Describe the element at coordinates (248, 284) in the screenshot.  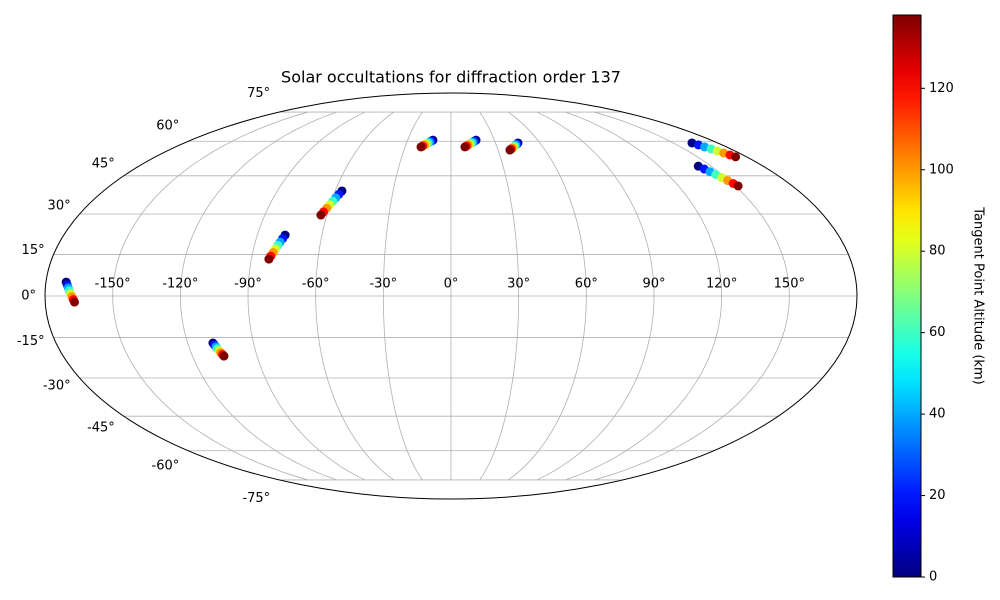
I see `x-tick-label: -90°` at that location.